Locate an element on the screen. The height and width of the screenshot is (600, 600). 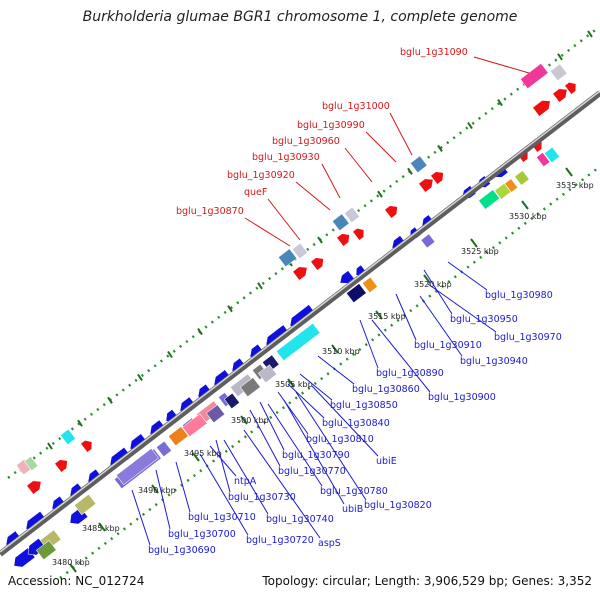
gene-label-bottom: bglu_1g30940 is located at coordinates (494, 361).